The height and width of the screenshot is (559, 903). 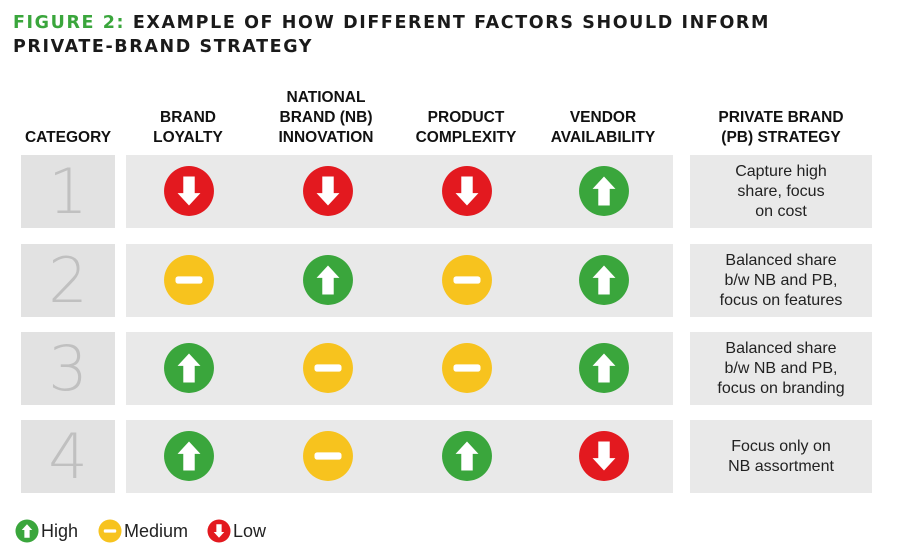 I want to click on category-number: 2, so click(x=68, y=280).